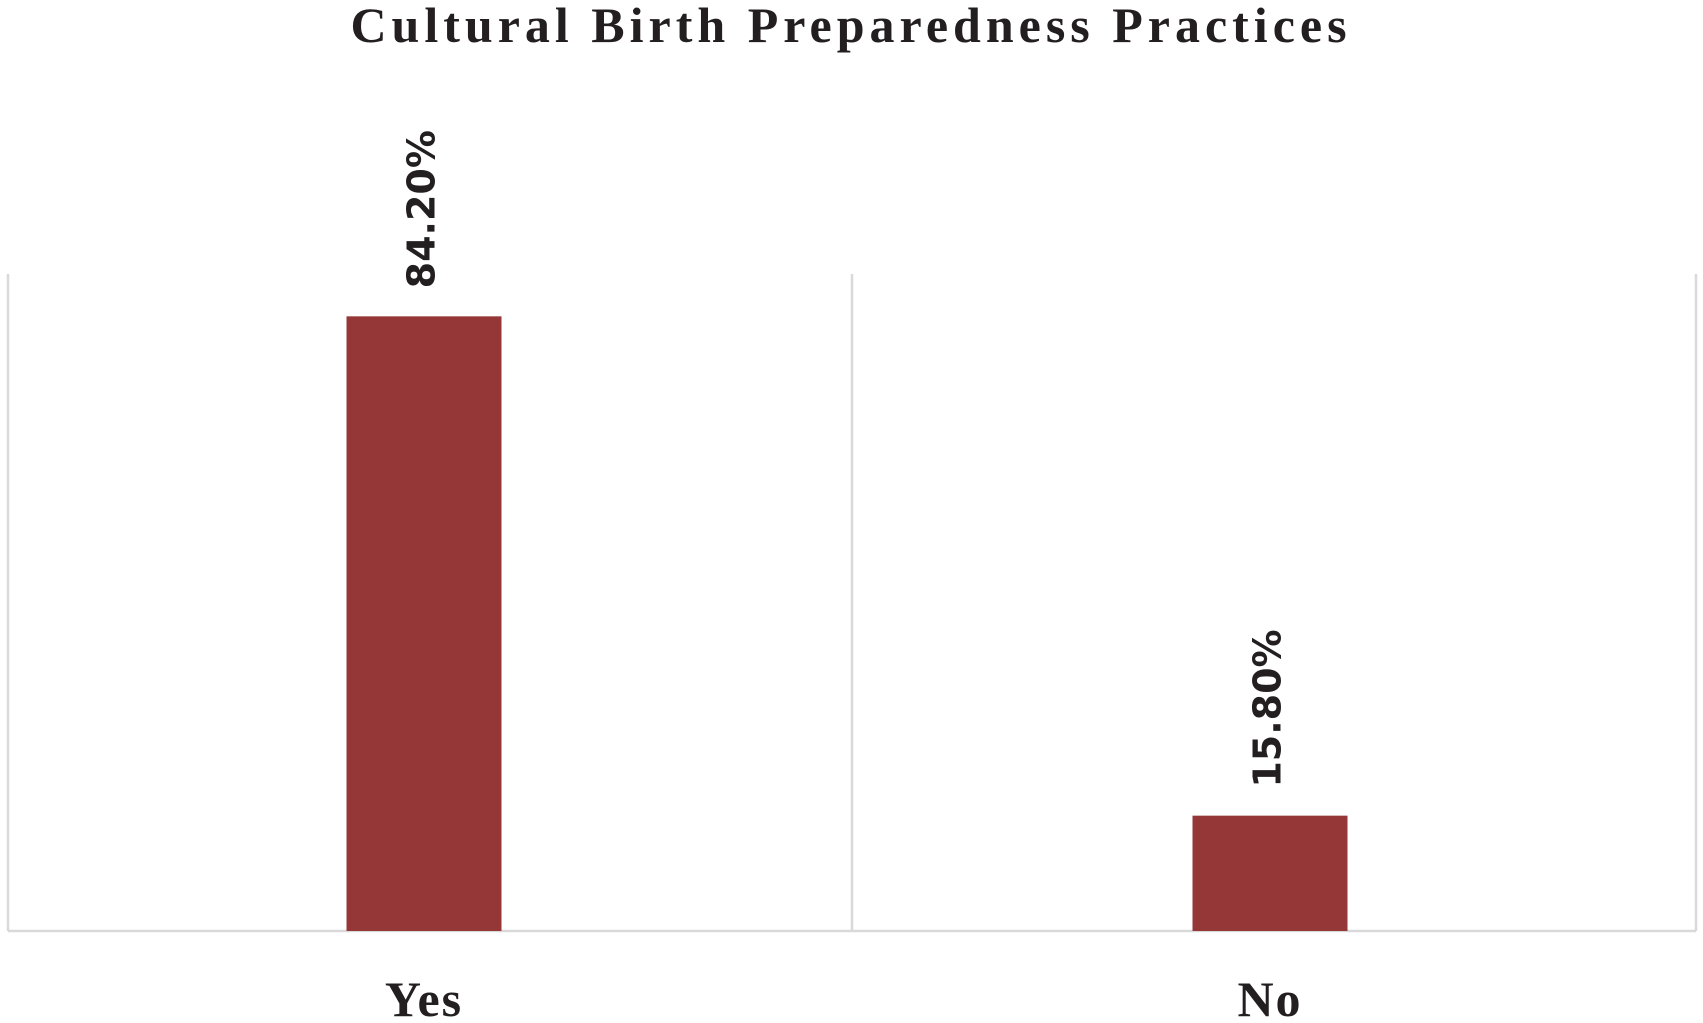 This screenshot has height=1023, width=1703. I want to click on data-label: 15.80%, so click(1268, 708).